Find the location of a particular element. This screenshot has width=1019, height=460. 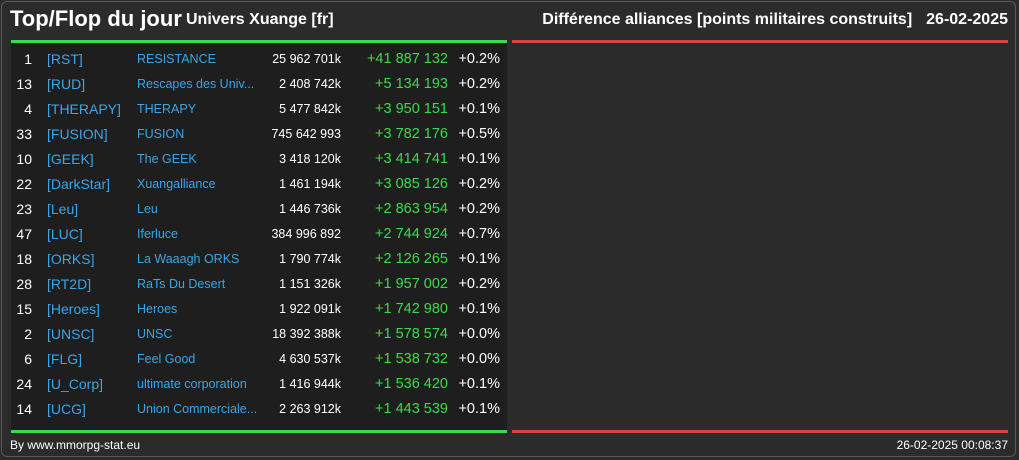

alliance-name-link: UNSC is located at coordinates (155, 334).